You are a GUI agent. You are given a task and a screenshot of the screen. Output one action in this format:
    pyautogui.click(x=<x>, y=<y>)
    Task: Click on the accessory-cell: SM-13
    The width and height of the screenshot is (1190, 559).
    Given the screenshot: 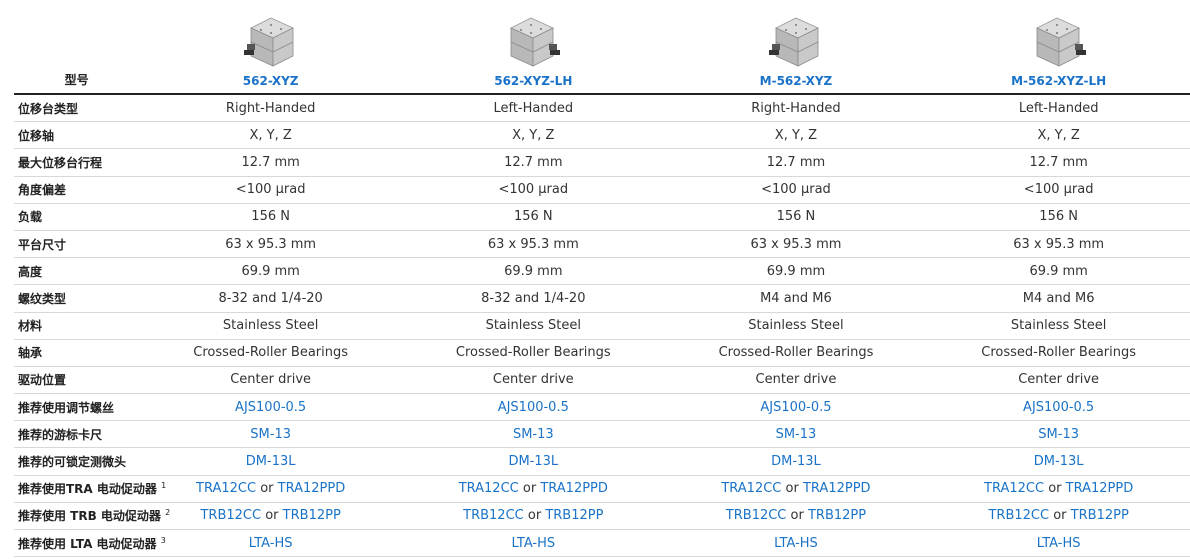 What is the action you would take?
    pyautogui.click(x=270, y=434)
    